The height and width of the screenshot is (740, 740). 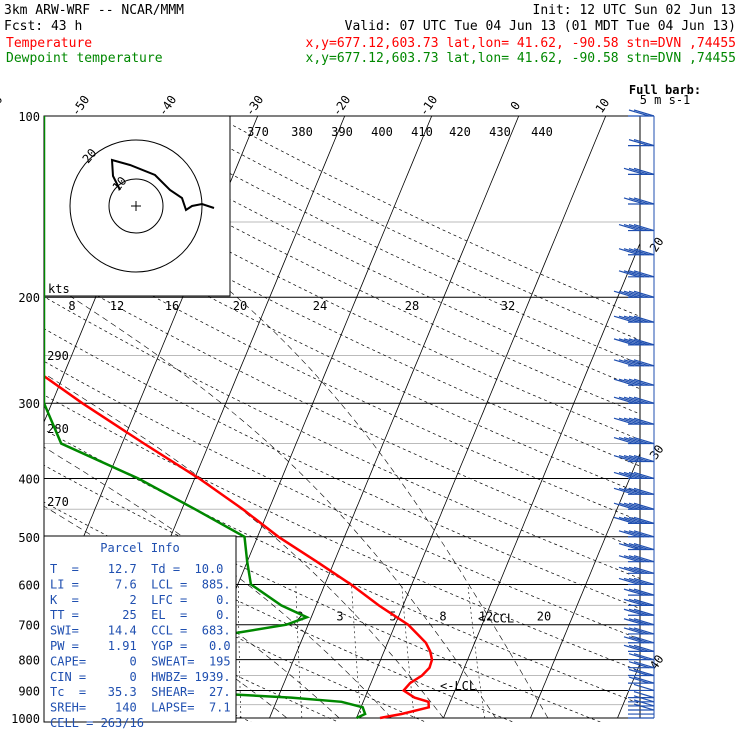 I want to click on mixing-ratio-label: 2, so click(x=299, y=617).